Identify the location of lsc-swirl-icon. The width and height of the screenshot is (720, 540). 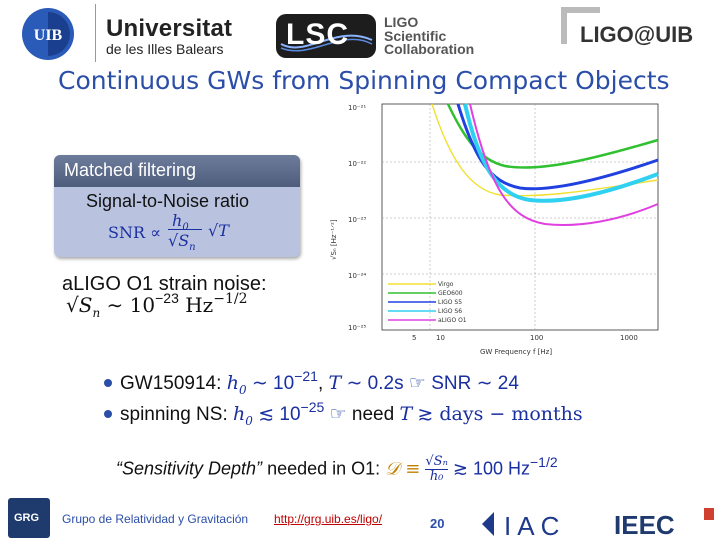
(326, 43).